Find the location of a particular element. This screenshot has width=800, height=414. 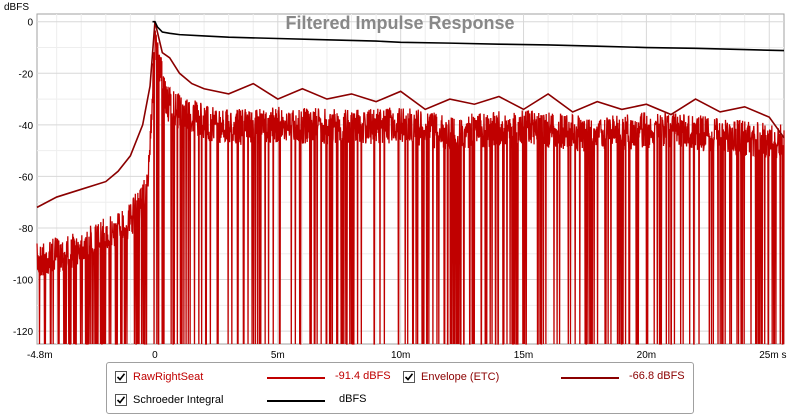

x-tick-label: 25m s is located at coordinates (772, 355).